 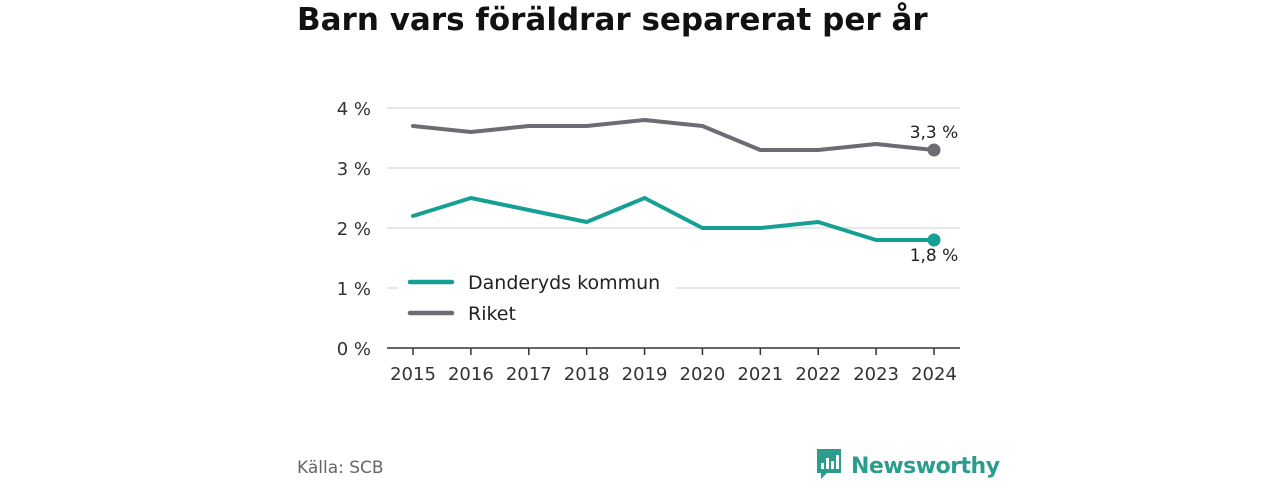 What do you see at coordinates (413, 374) in the screenshot?
I see `x-tick-label: 2015` at bounding box center [413, 374].